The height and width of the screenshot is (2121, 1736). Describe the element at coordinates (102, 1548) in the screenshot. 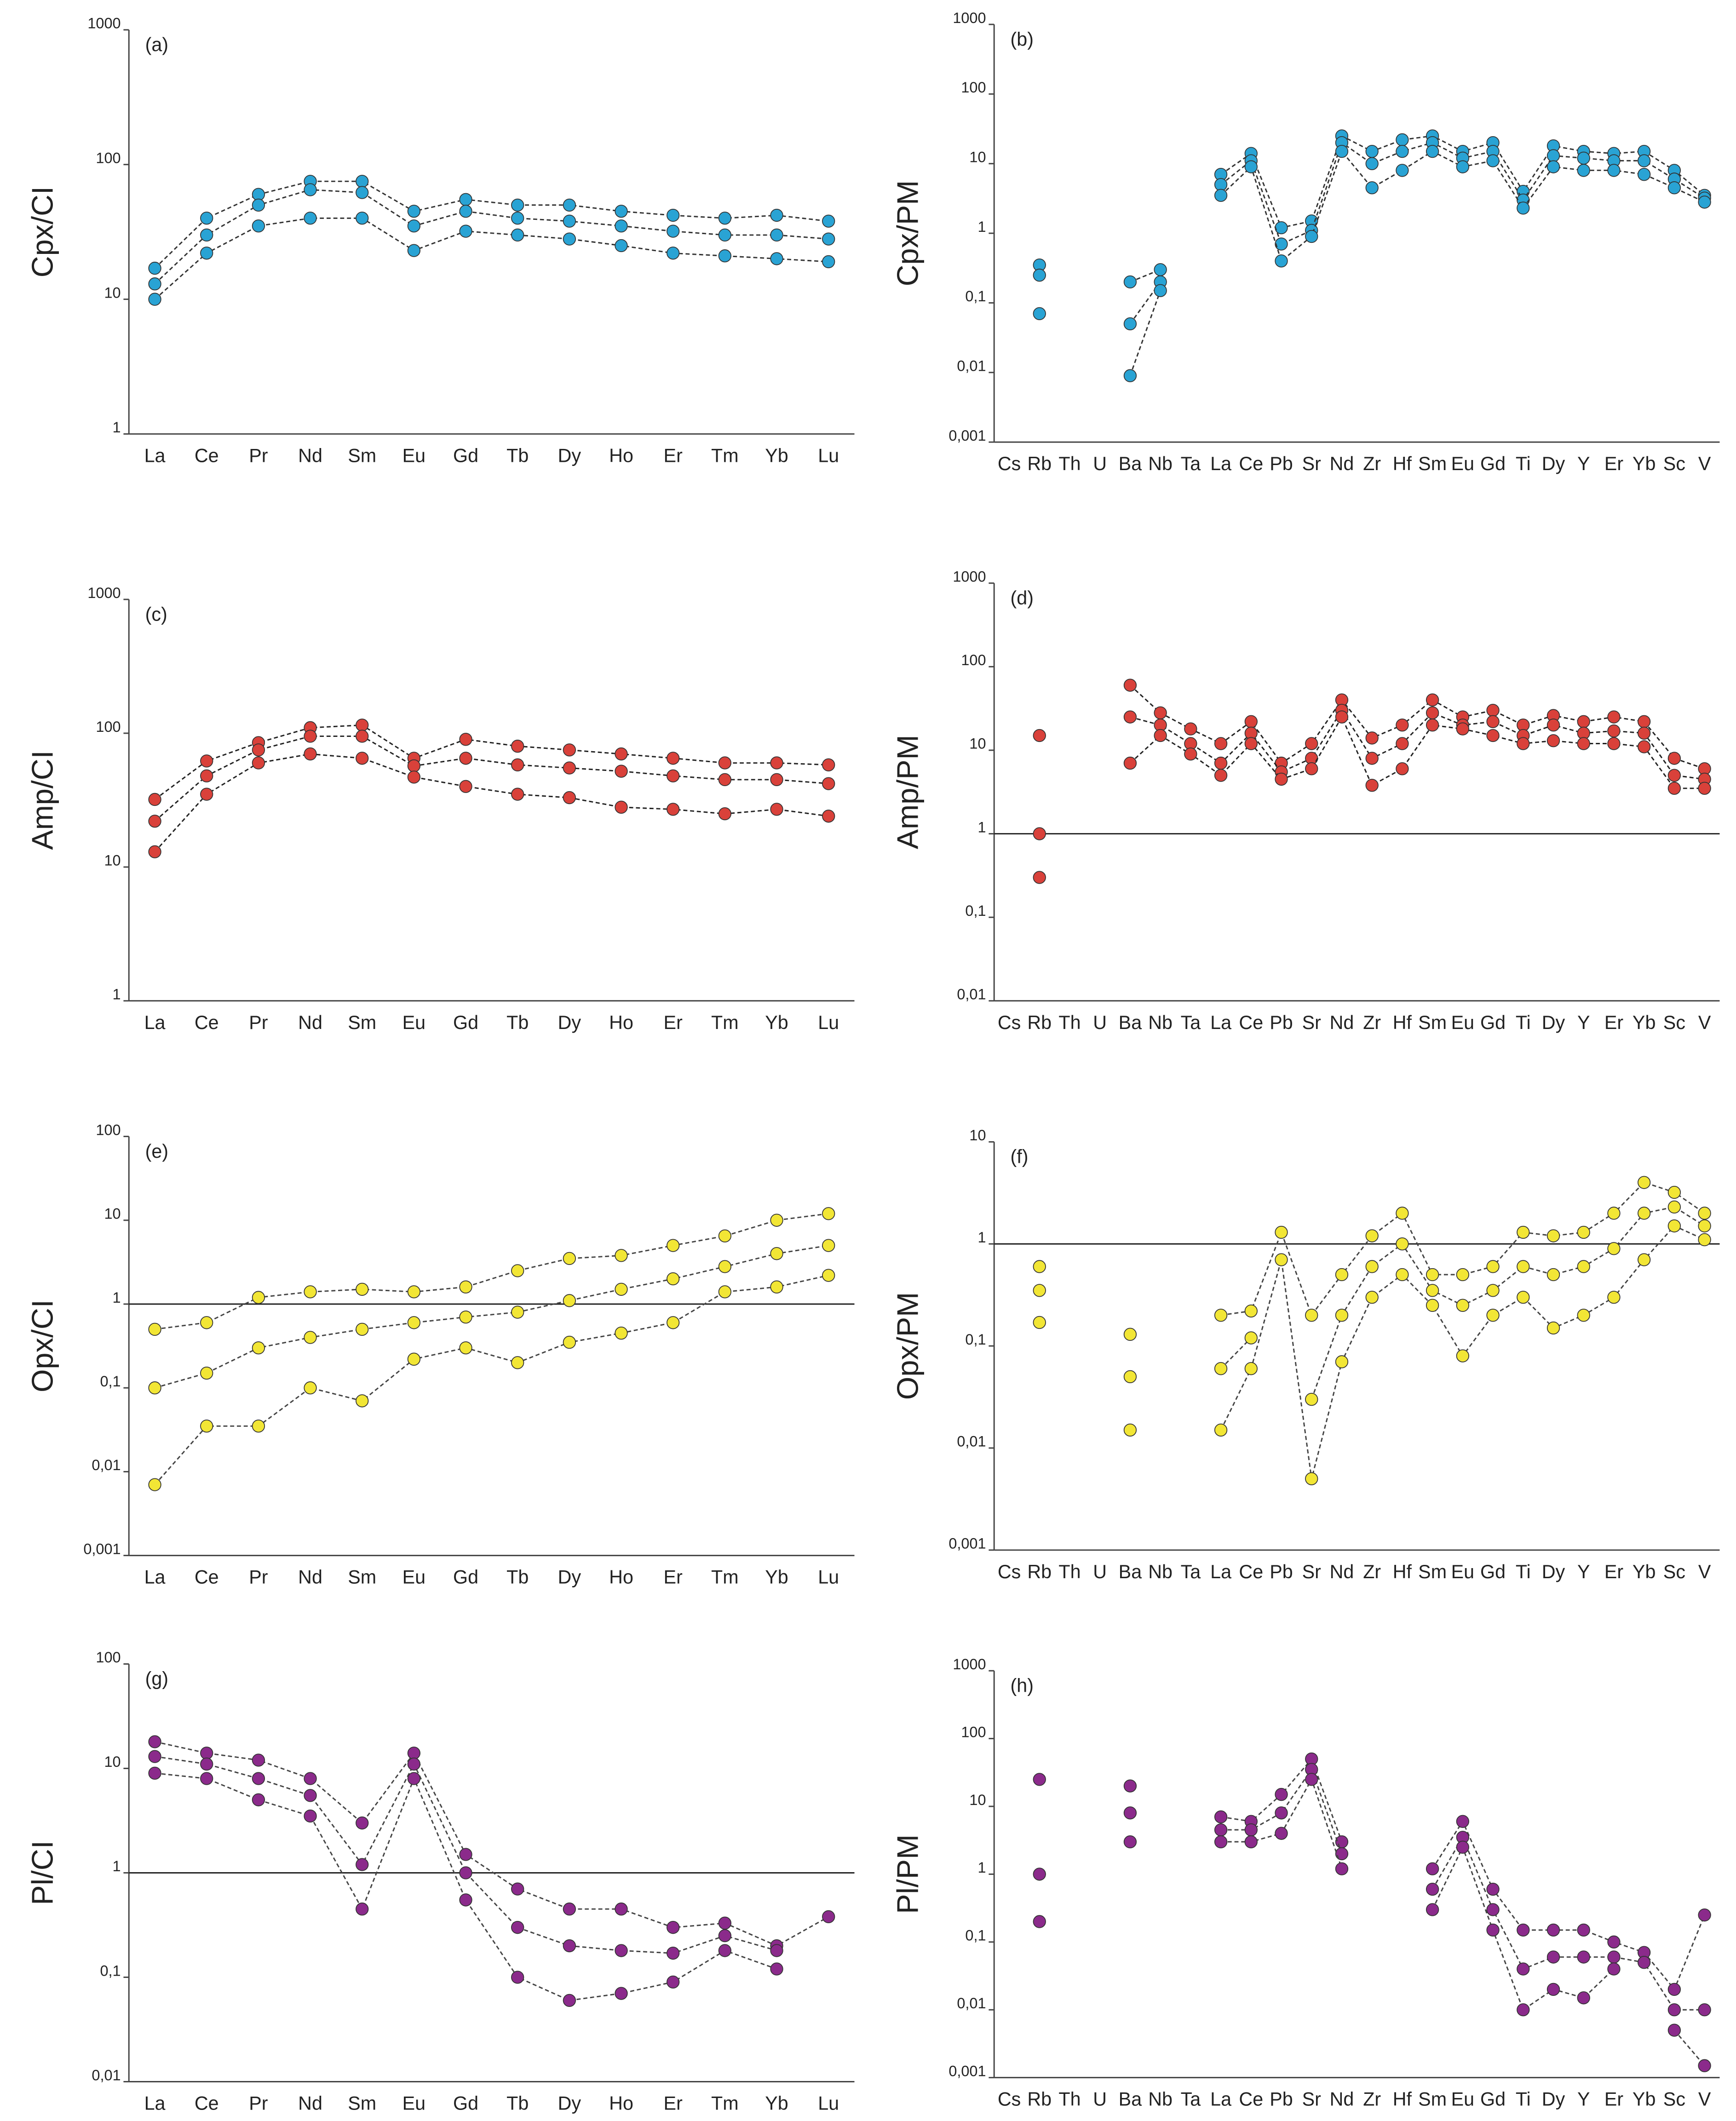

I see `y-tick-label: 0,001` at that location.